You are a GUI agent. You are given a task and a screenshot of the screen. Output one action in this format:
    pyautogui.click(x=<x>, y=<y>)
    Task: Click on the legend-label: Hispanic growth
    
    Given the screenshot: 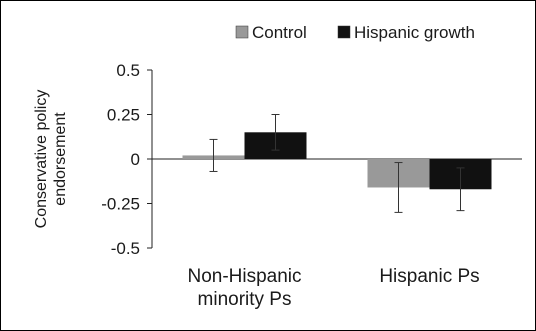 What is the action you would take?
    pyautogui.click(x=414, y=32)
    